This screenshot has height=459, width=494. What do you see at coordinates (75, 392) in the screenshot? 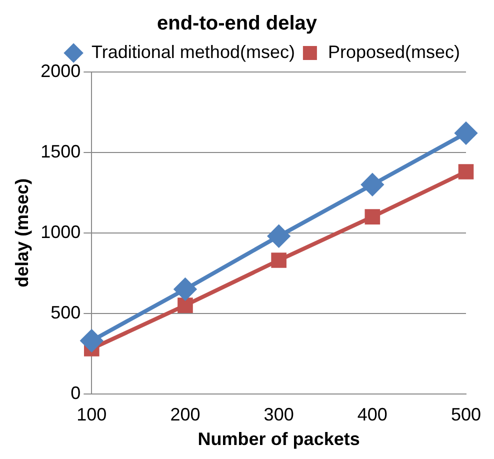
I see `y-tick-label: 0` at bounding box center [75, 392].